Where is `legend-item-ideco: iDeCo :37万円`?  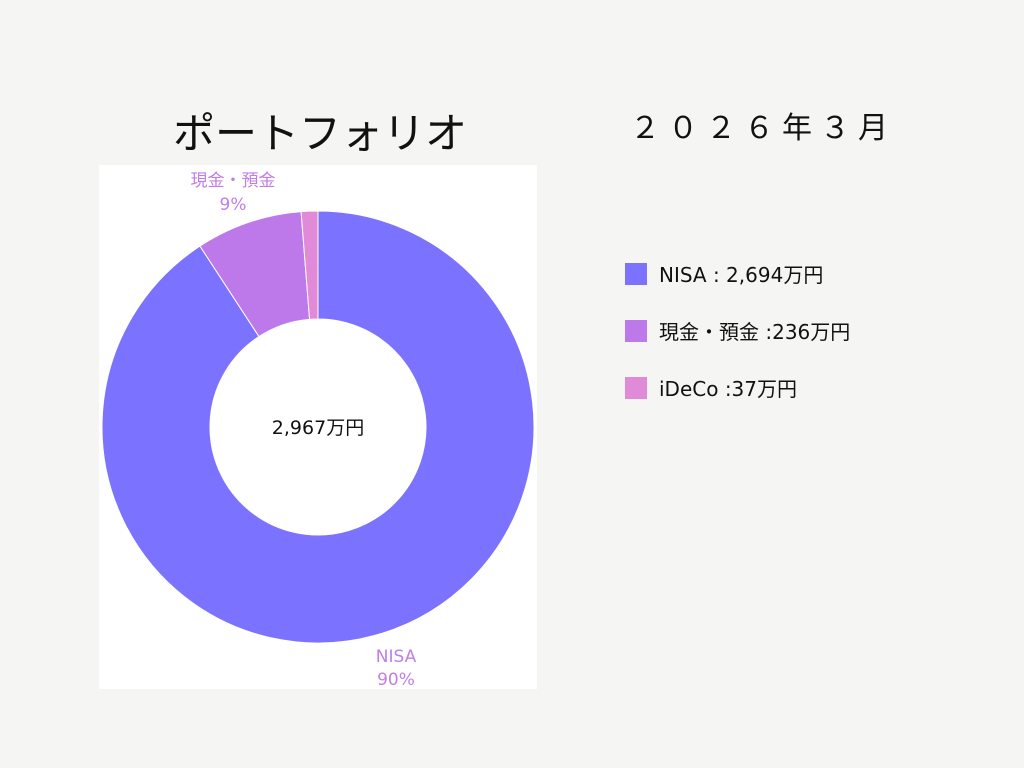
legend-item-ideco: iDeCo :37万円 is located at coordinates (711, 387).